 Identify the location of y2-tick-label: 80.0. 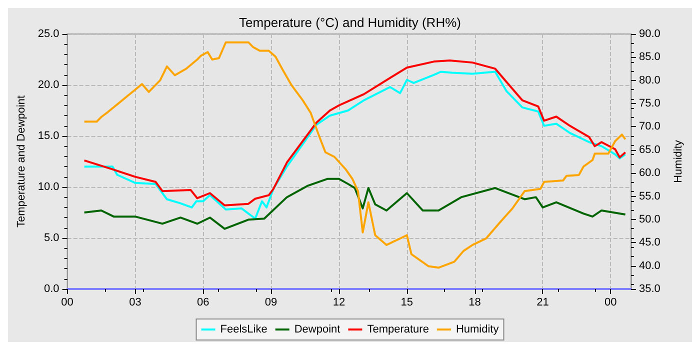
(649, 80).